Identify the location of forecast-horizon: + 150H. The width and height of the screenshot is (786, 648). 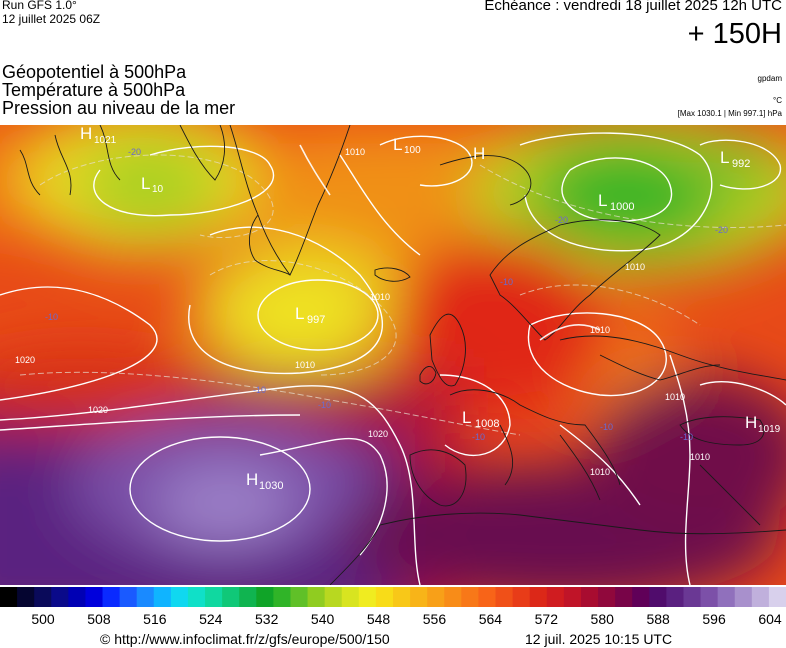
(734, 34).